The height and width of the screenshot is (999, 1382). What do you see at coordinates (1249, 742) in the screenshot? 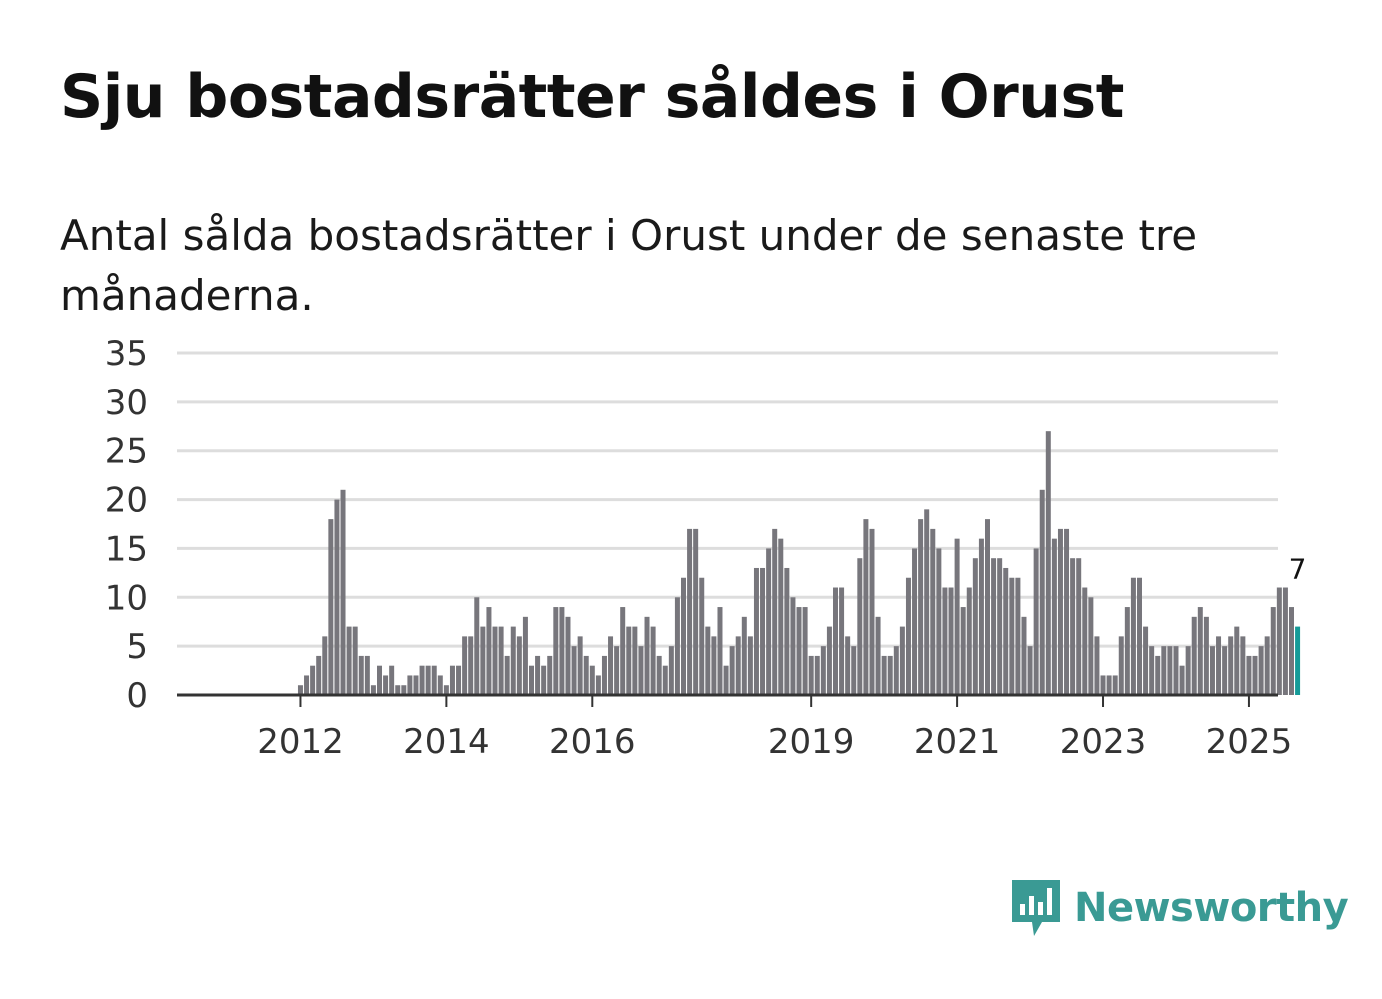
I see `x-tick-label: 2025` at bounding box center [1249, 742].